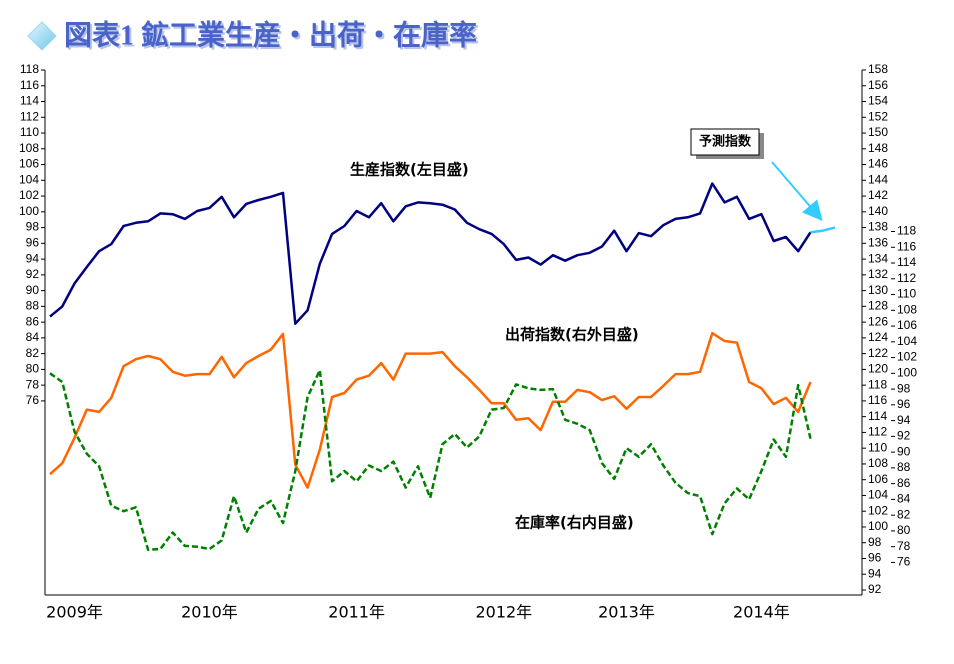 The height and width of the screenshot is (664, 954). I want to click on y-tick-label: 108, so click(29, 148).